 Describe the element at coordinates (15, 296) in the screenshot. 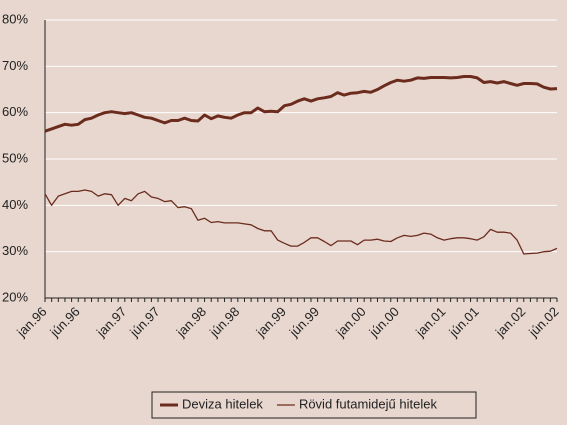

I see `y-tick-label: 20%` at that location.